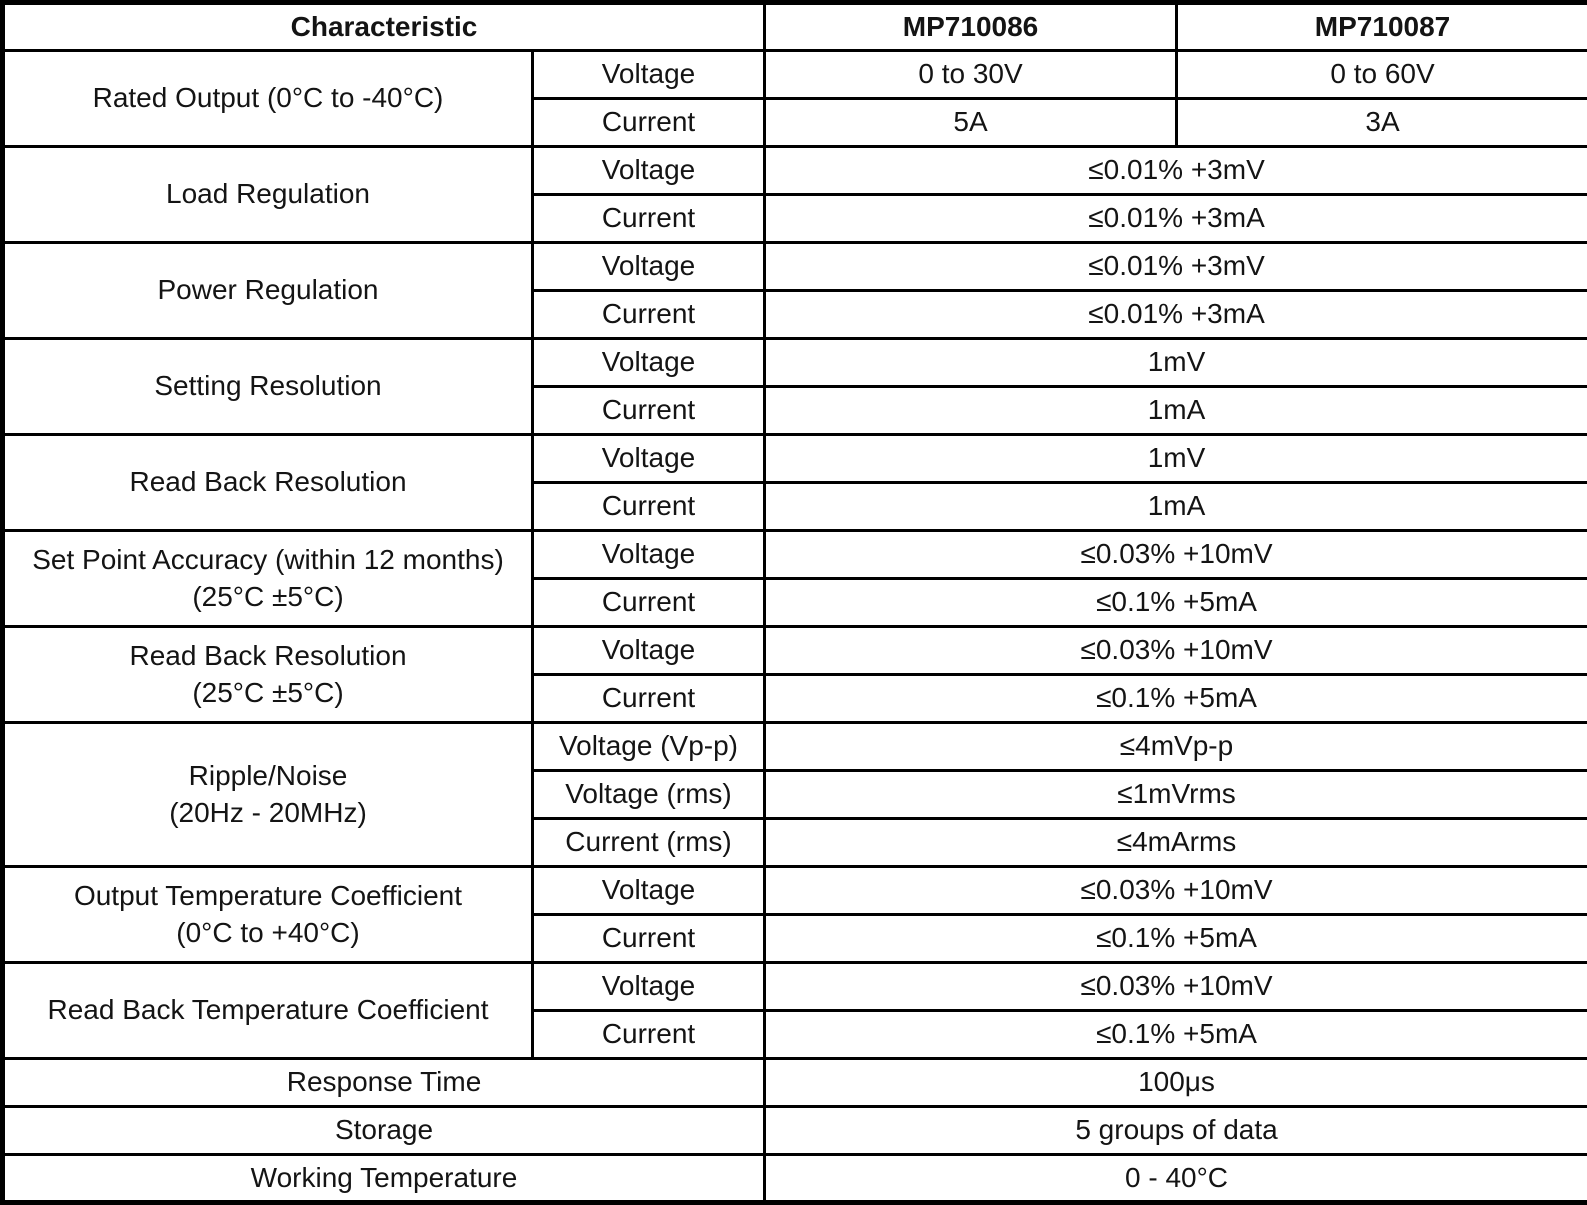 The height and width of the screenshot is (1205, 1587). What do you see at coordinates (1382, 75) in the screenshot?
I see `value-cell-mp710087: 0 to 60V` at bounding box center [1382, 75].